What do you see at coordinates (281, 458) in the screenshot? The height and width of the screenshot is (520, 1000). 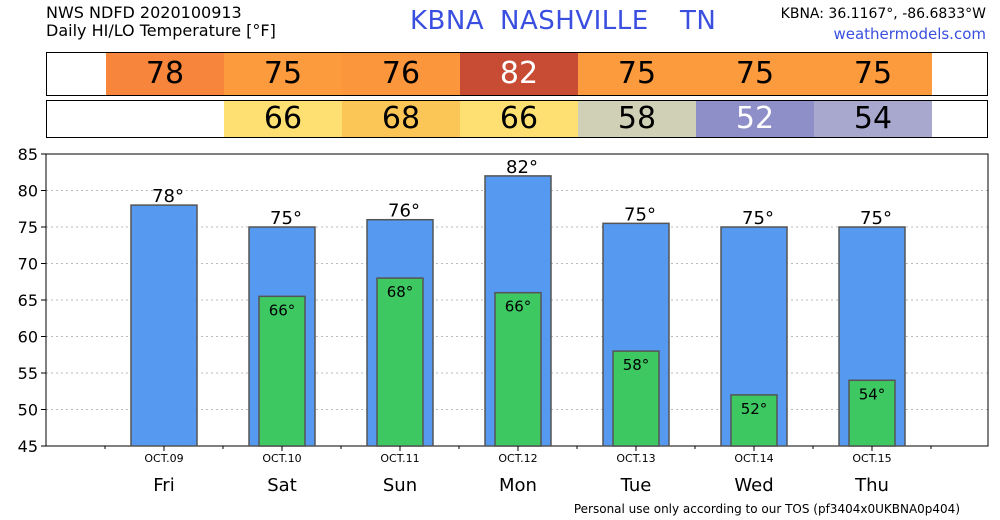 I see `date-label: OCT.10` at bounding box center [281, 458].